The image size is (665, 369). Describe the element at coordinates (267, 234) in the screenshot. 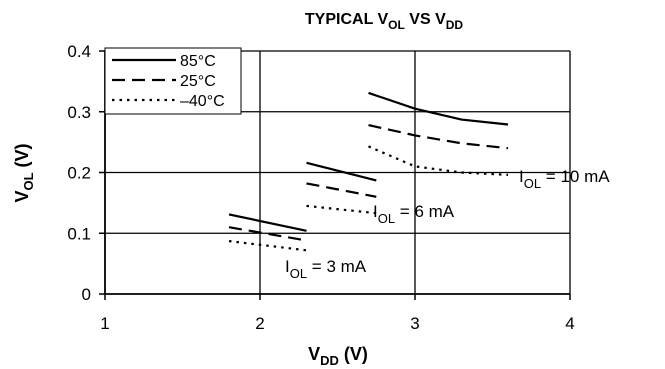

I see `series-line-g0-25c` at that location.